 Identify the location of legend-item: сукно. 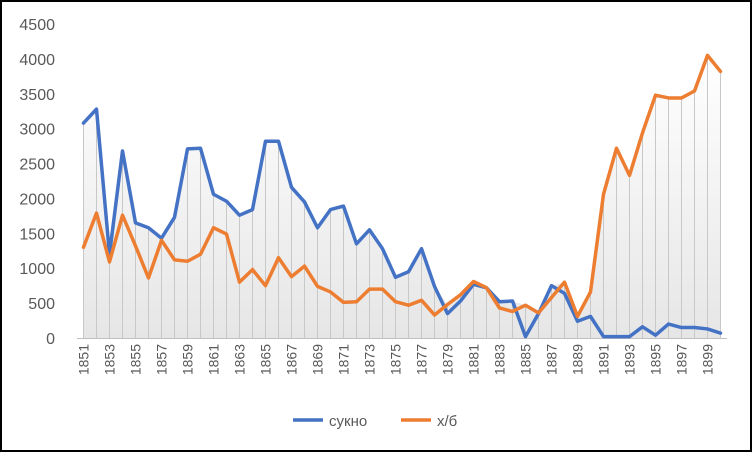
(330, 421).